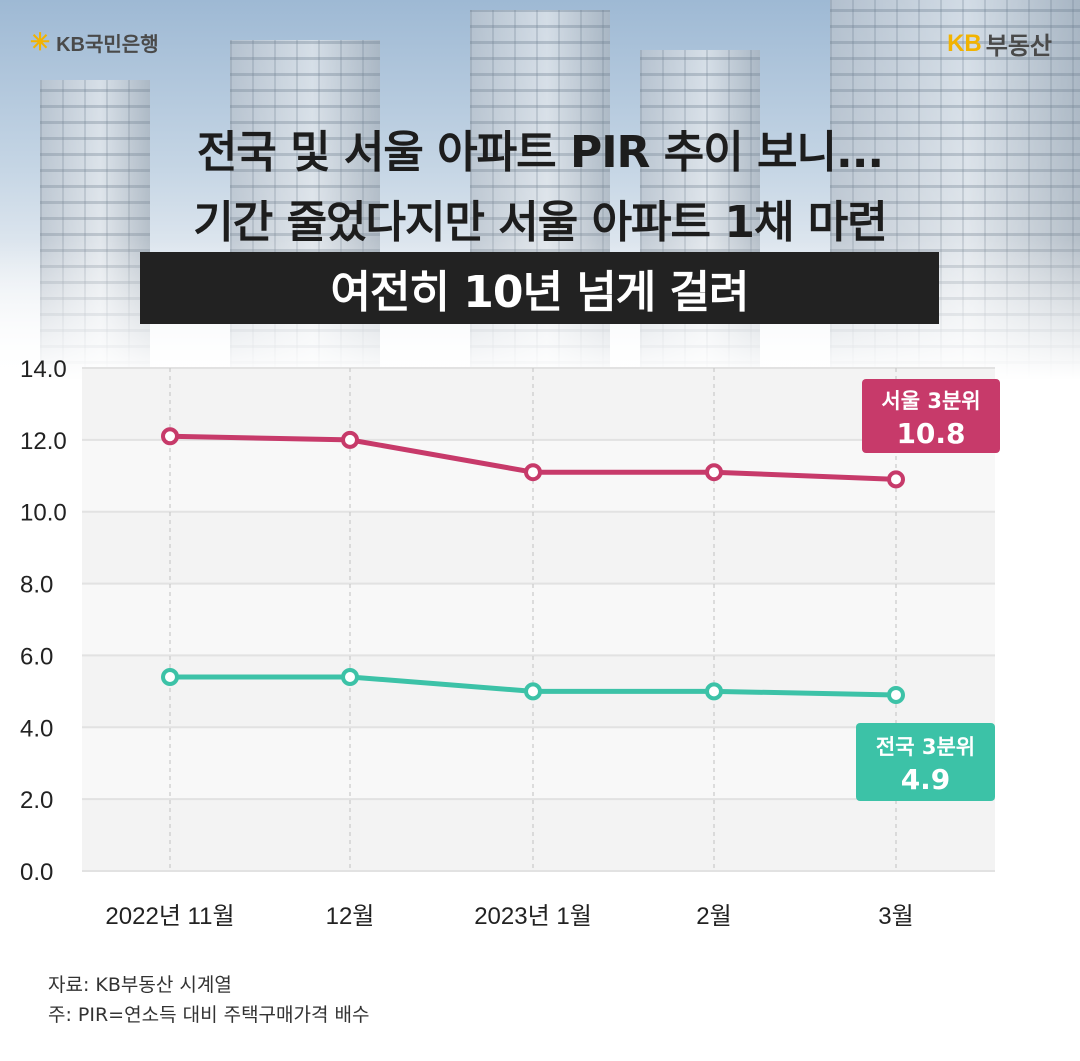 This screenshot has height=1061, width=1080. Describe the element at coordinates (43, 369) in the screenshot. I see `y-tick-label: 14.0` at that location.